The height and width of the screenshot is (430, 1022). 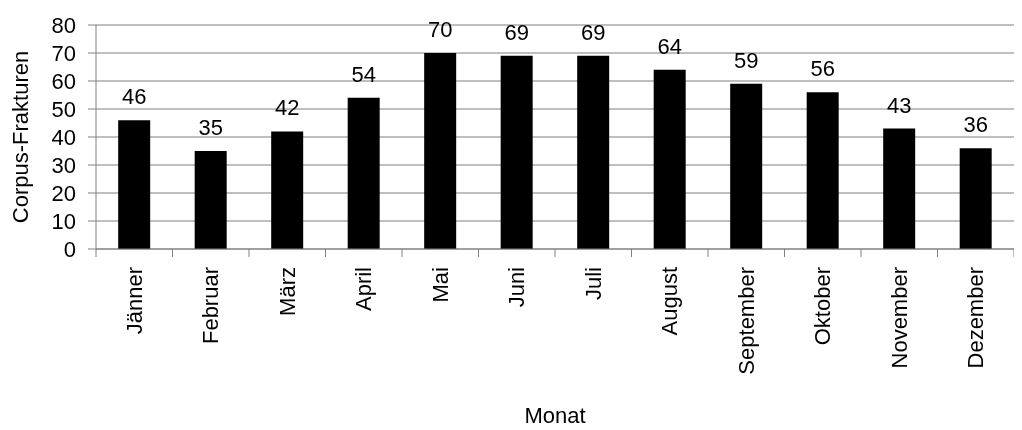 What do you see at coordinates (363, 74) in the screenshot?
I see `data-label: 54` at bounding box center [363, 74].